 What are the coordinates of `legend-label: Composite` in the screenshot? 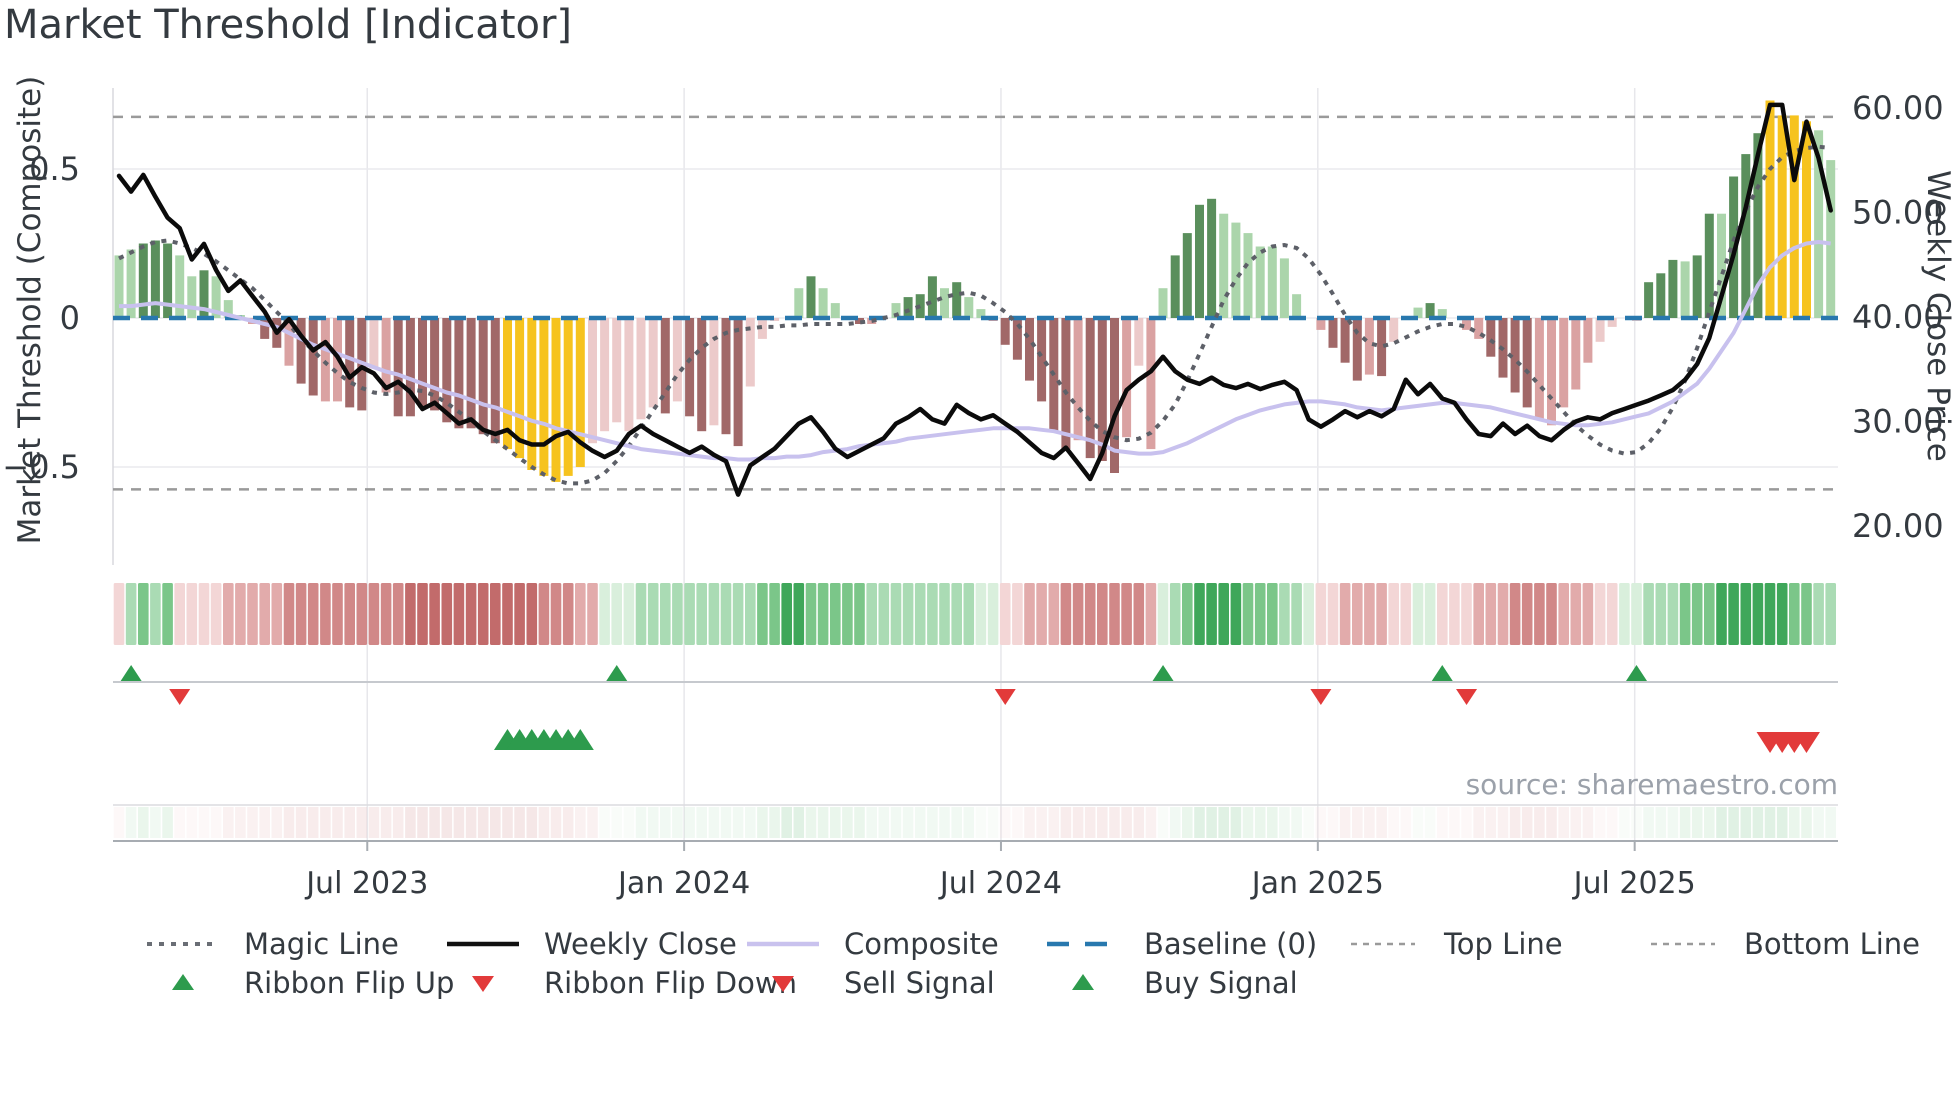 It's located at (921, 944).